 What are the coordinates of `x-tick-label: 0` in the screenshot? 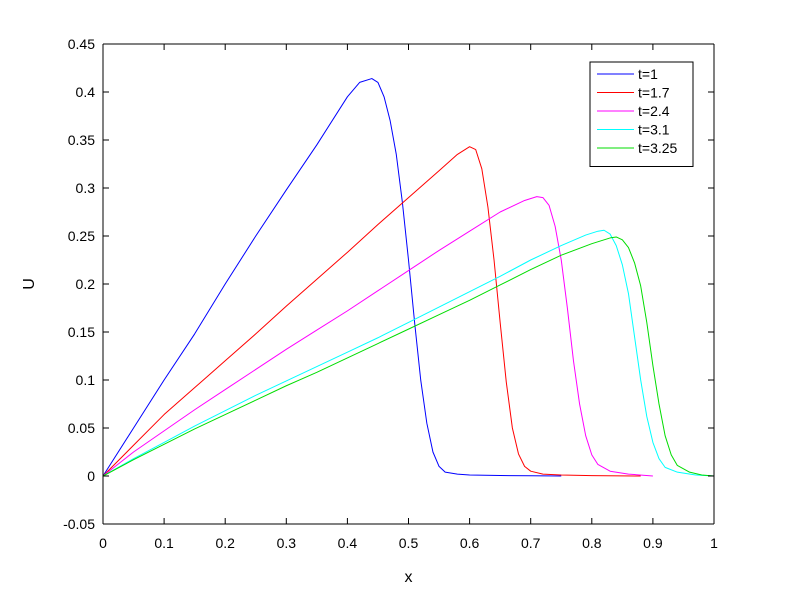 It's located at (103, 543).